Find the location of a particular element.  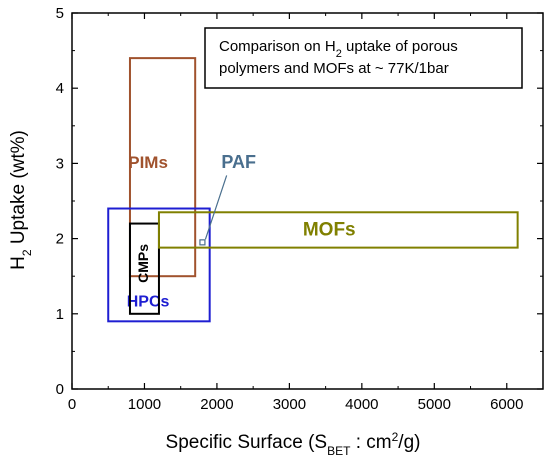

region-pims-label: PIMs is located at coordinates (148, 162).